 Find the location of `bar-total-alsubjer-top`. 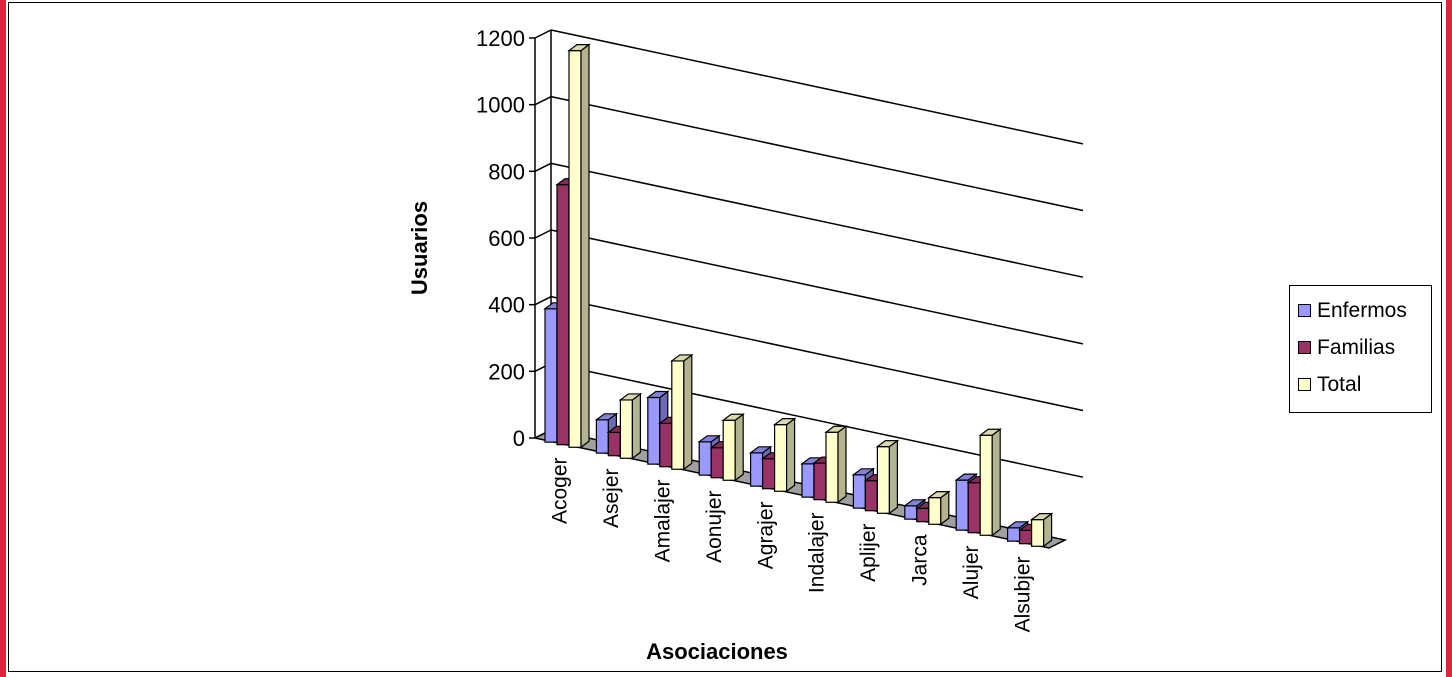

bar-total-alsubjer-top is located at coordinates (1041, 517).